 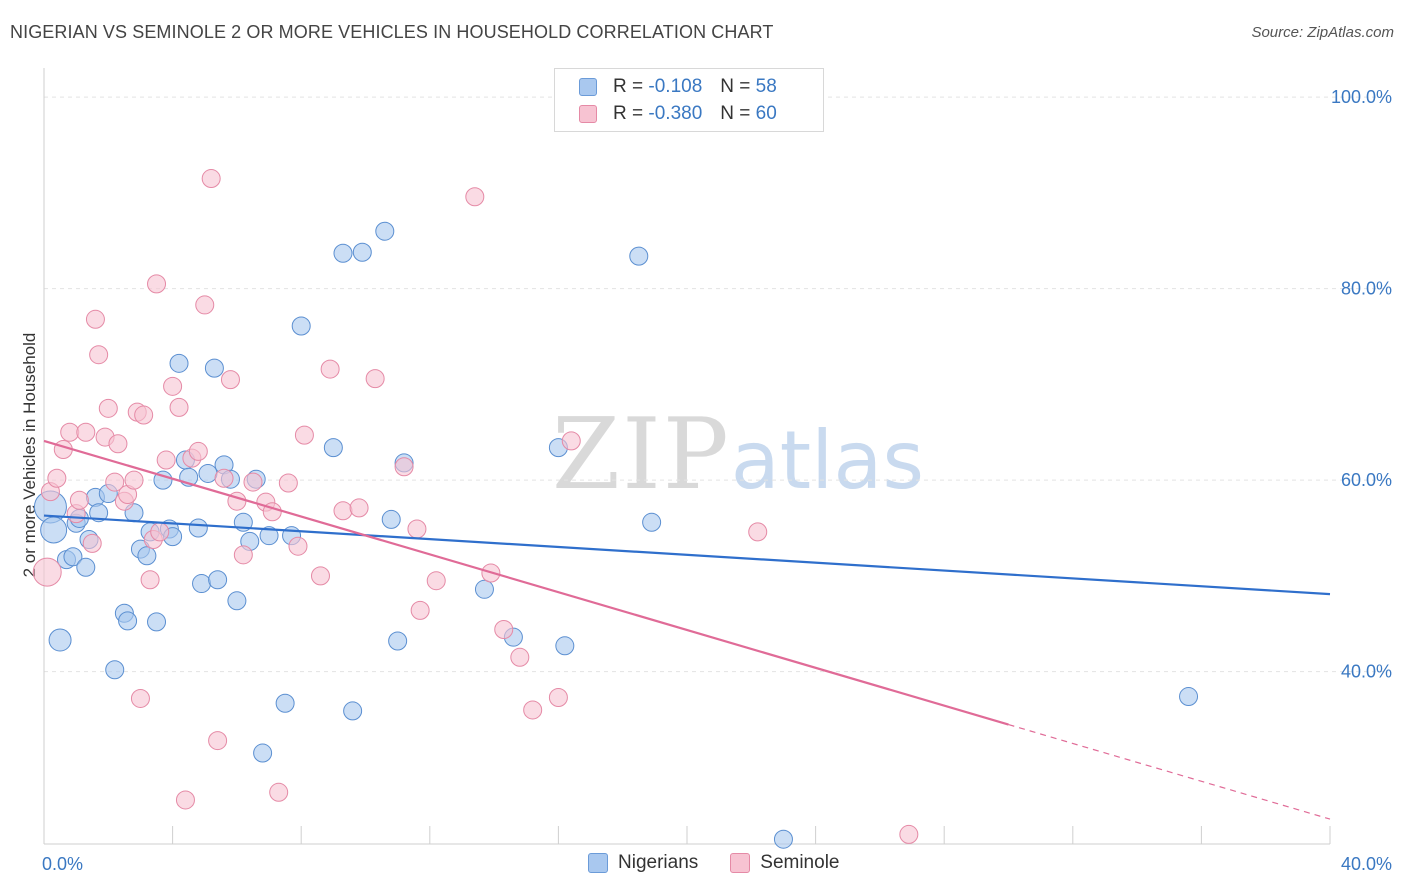 What do you see at coordinates (687, 555) in the screenshot?
I see `trend-line-nigerians` at bounding box center [687, 555].